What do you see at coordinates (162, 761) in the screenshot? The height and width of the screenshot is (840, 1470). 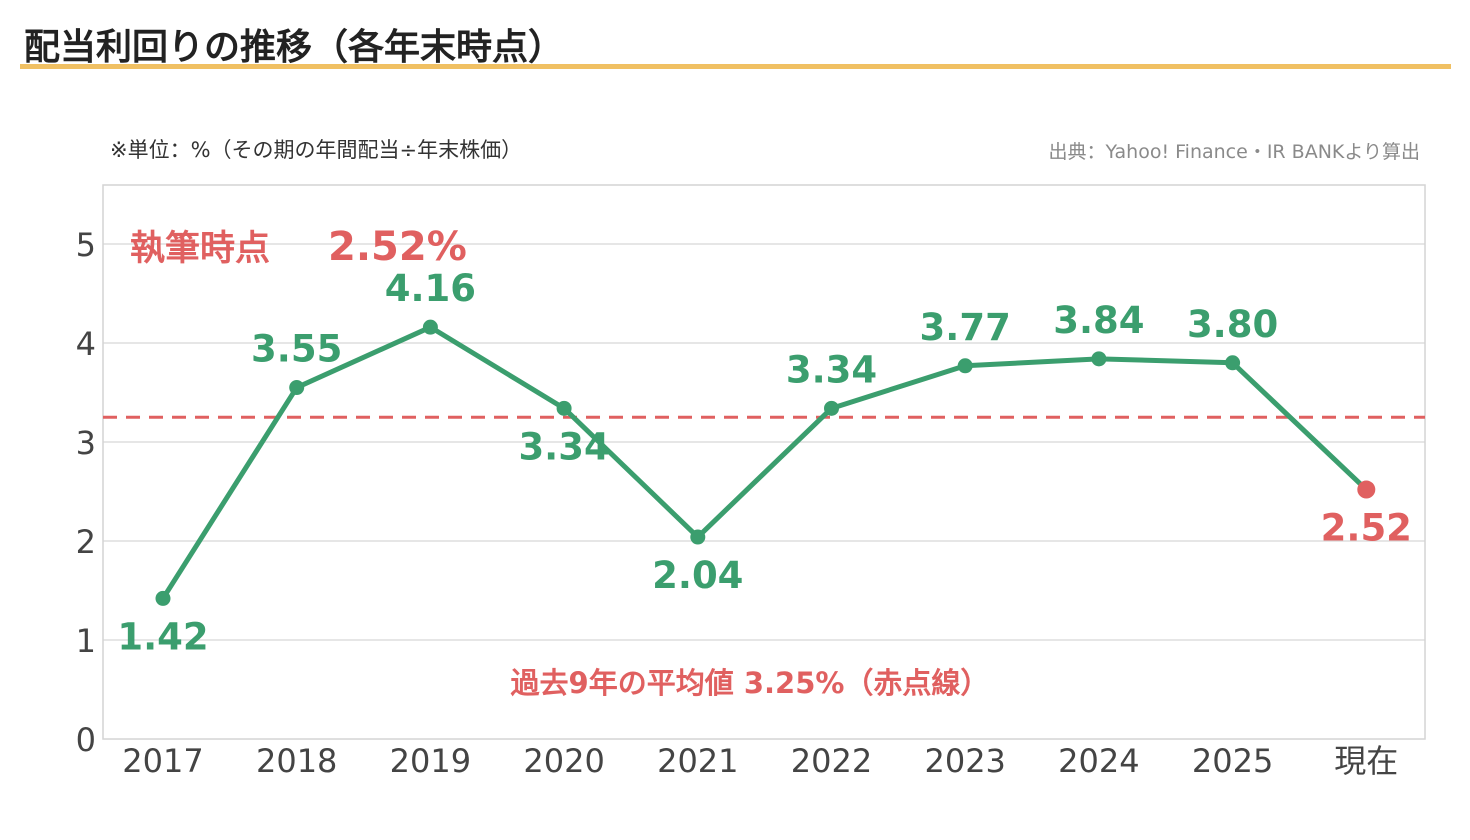 I see `x-tick-label: 2017` at bounding box center [162, 761].